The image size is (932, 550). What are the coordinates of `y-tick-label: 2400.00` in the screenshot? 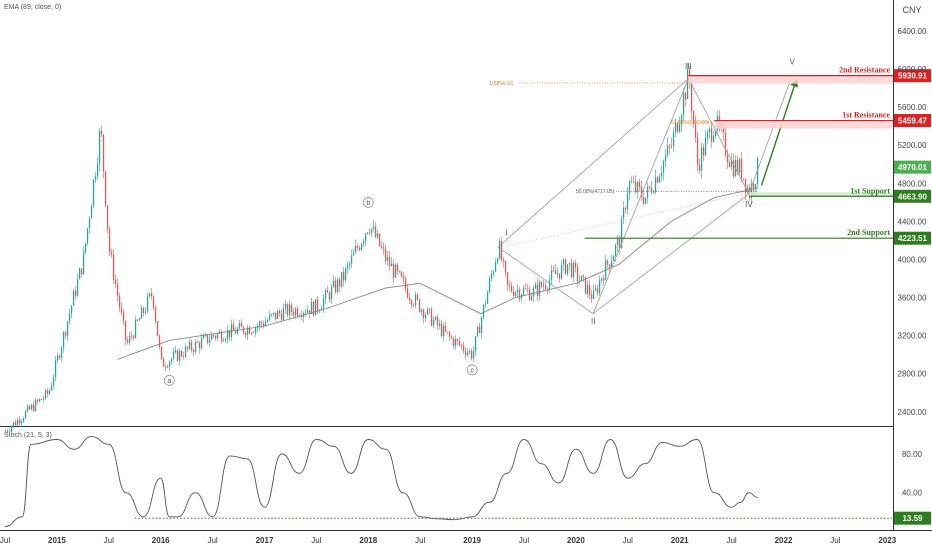 It's located at (912, 412).